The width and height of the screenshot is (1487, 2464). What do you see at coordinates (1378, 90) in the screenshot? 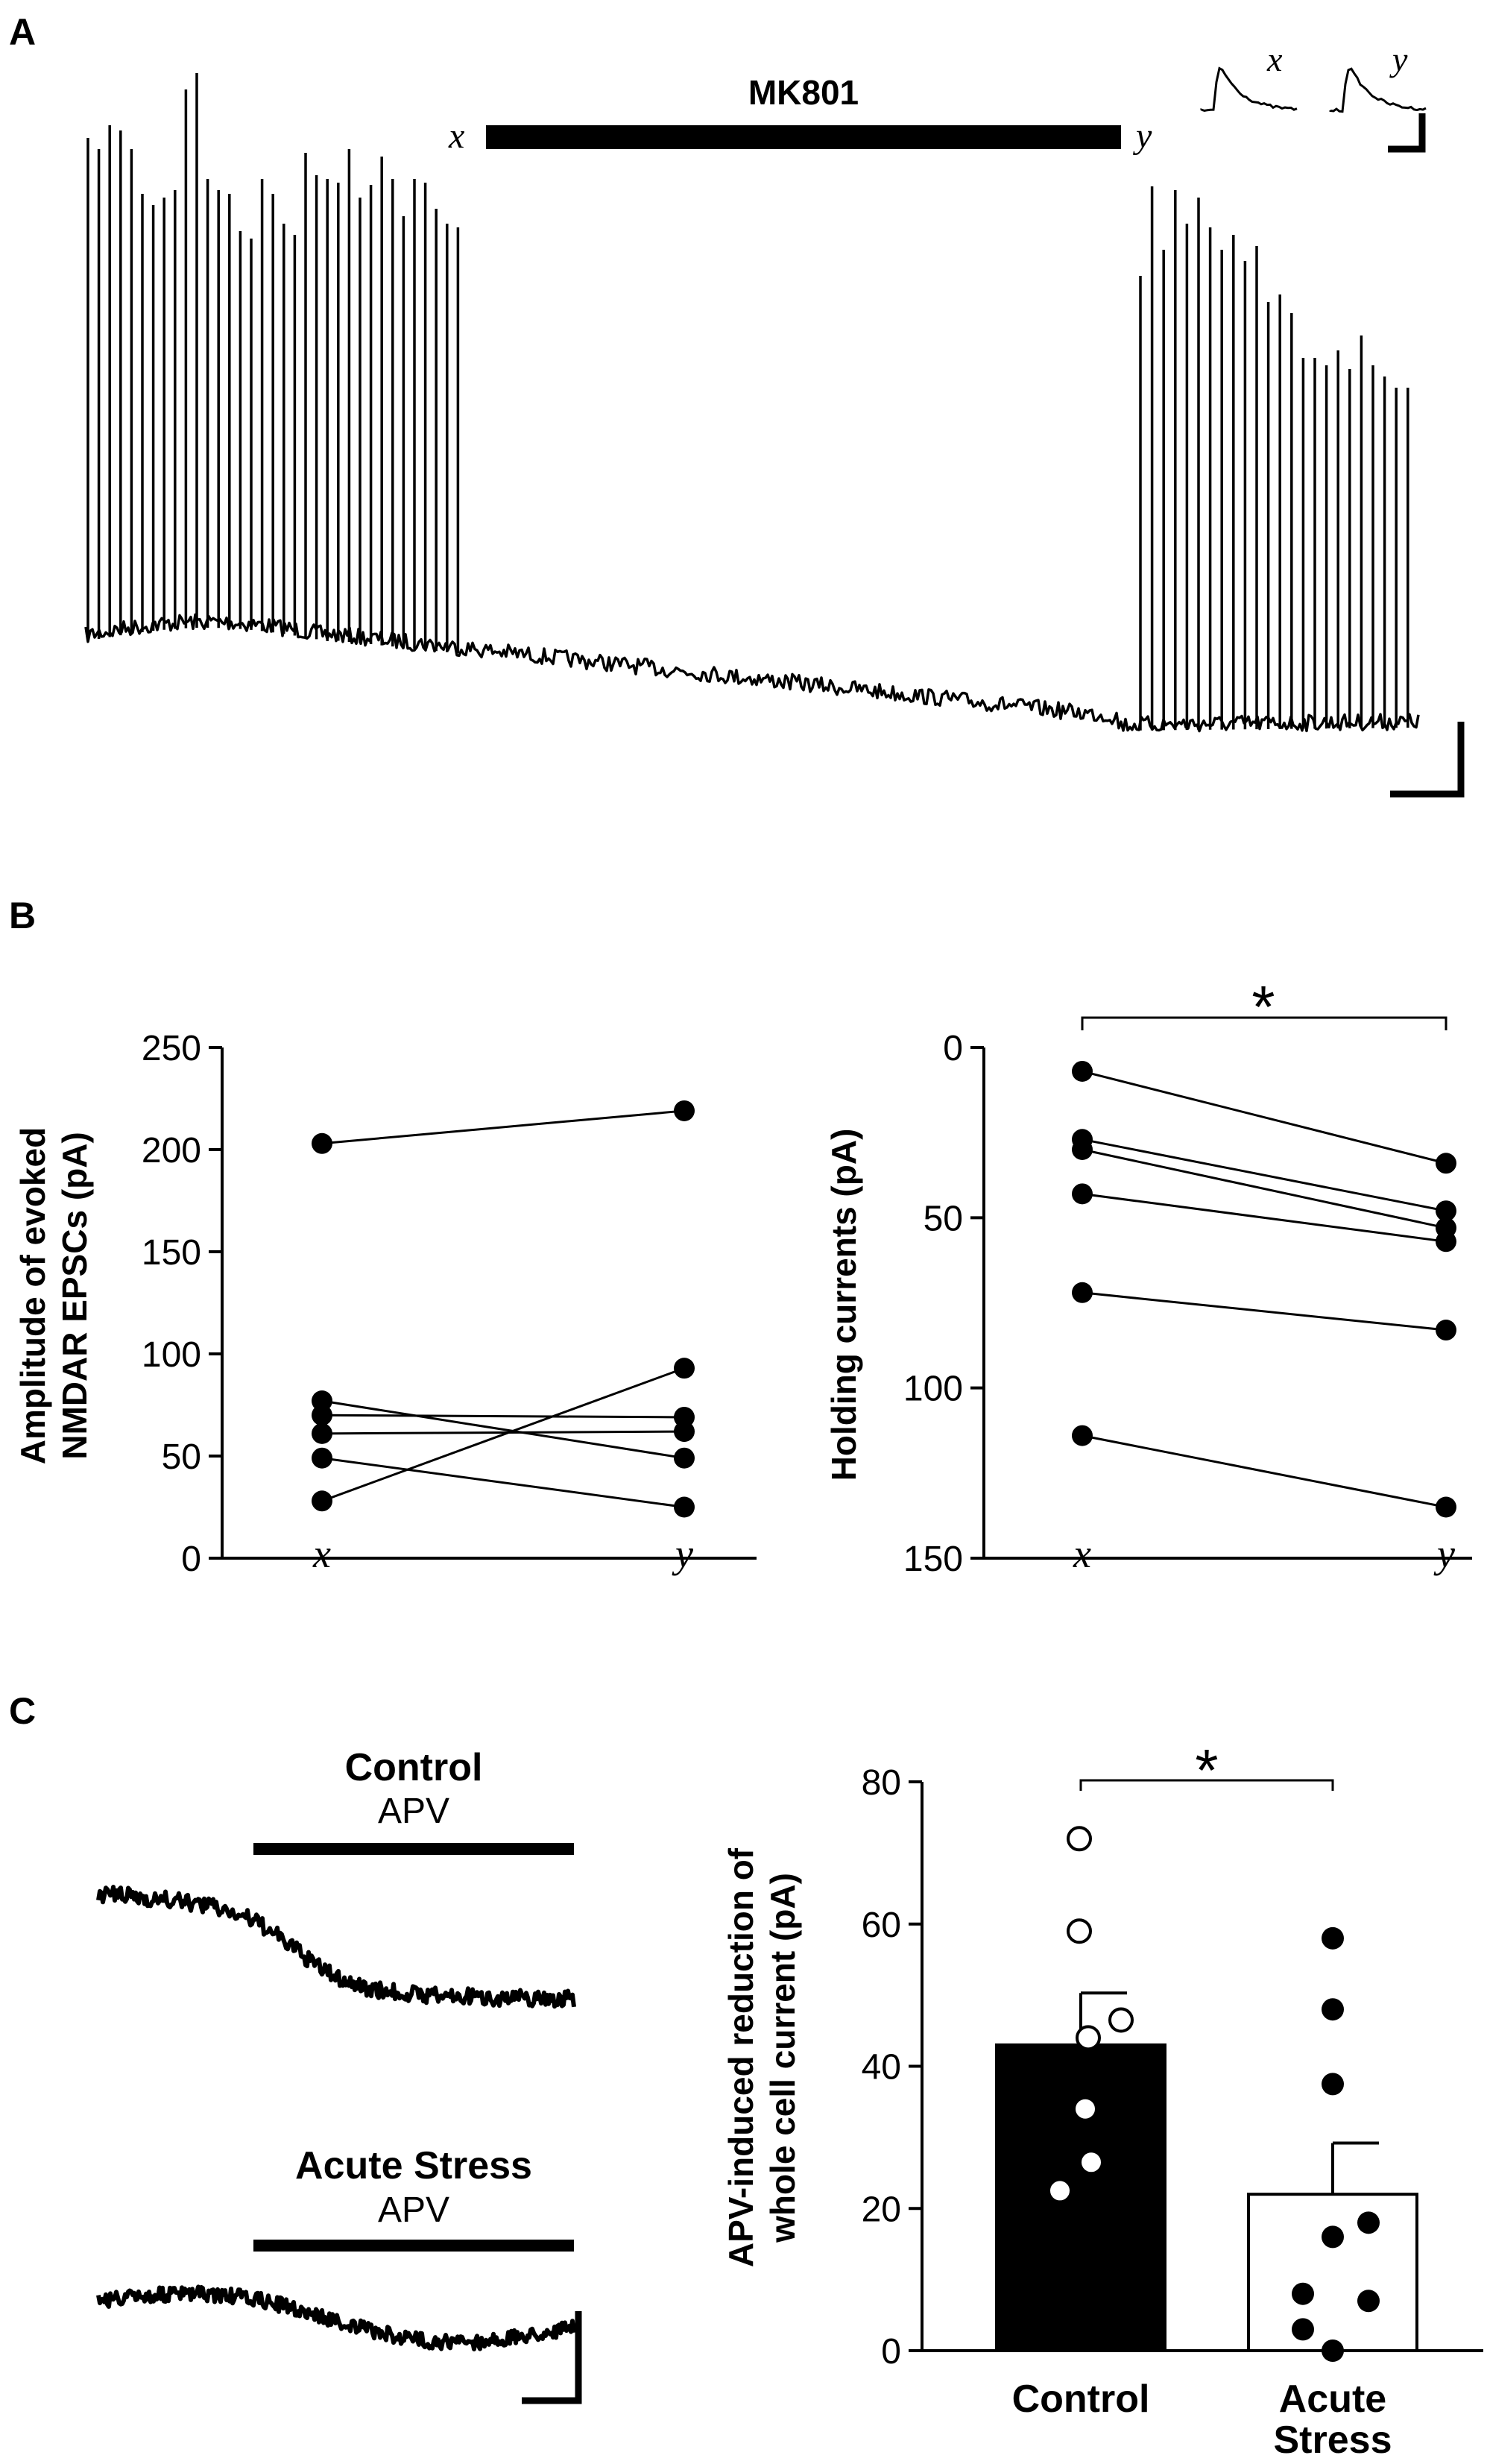
I see `inset-epsc-y` at bounding box center [1378, 90].